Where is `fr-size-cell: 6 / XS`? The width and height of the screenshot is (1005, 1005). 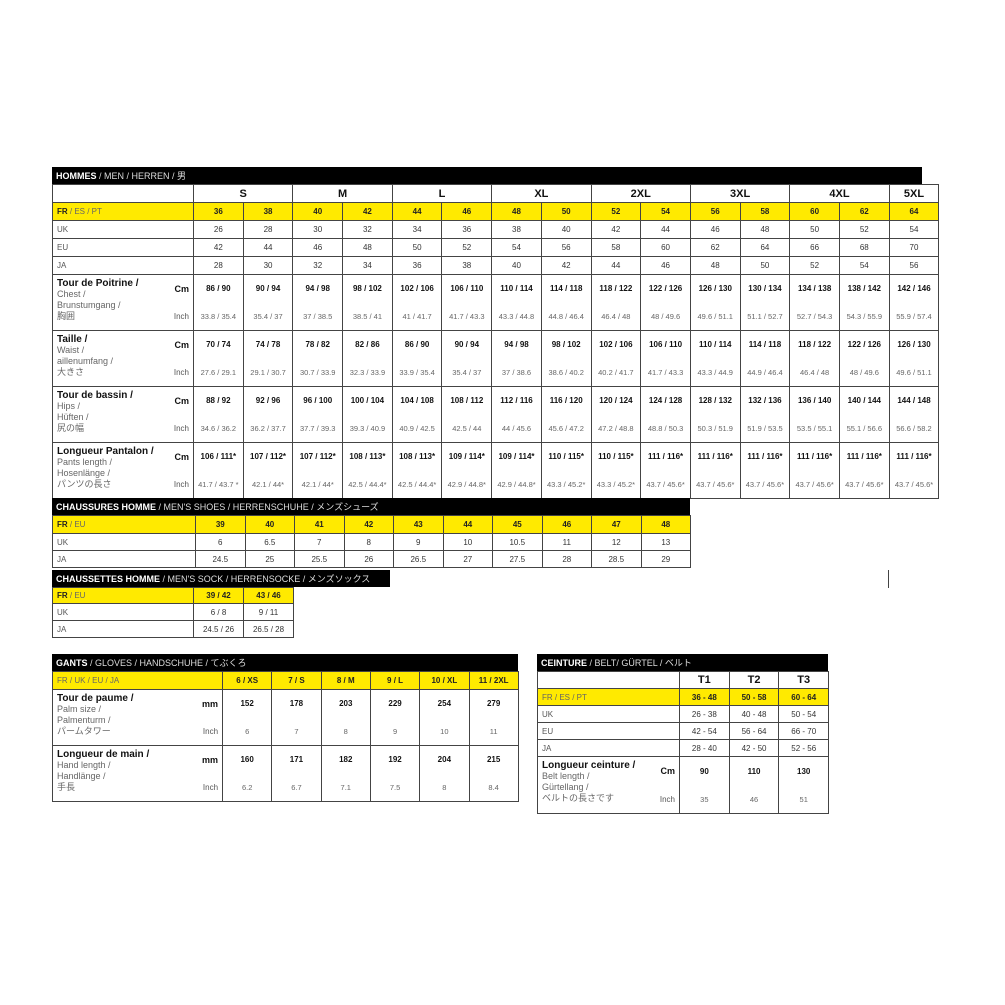 fr-size-cell: 6 / XS is located at coordinates (247, 680).